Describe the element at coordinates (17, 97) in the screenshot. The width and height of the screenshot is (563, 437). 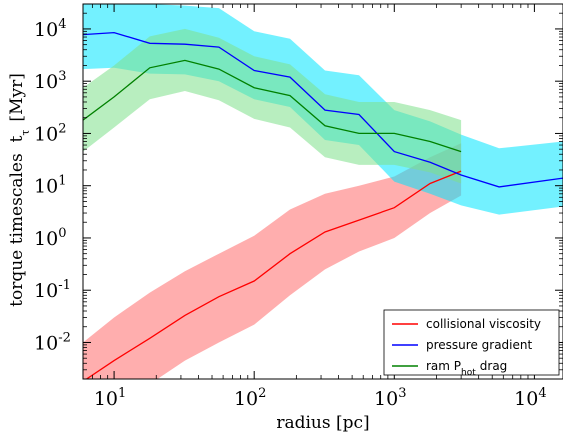
I see `y-axis-title-unit: [Myr]` at that location.